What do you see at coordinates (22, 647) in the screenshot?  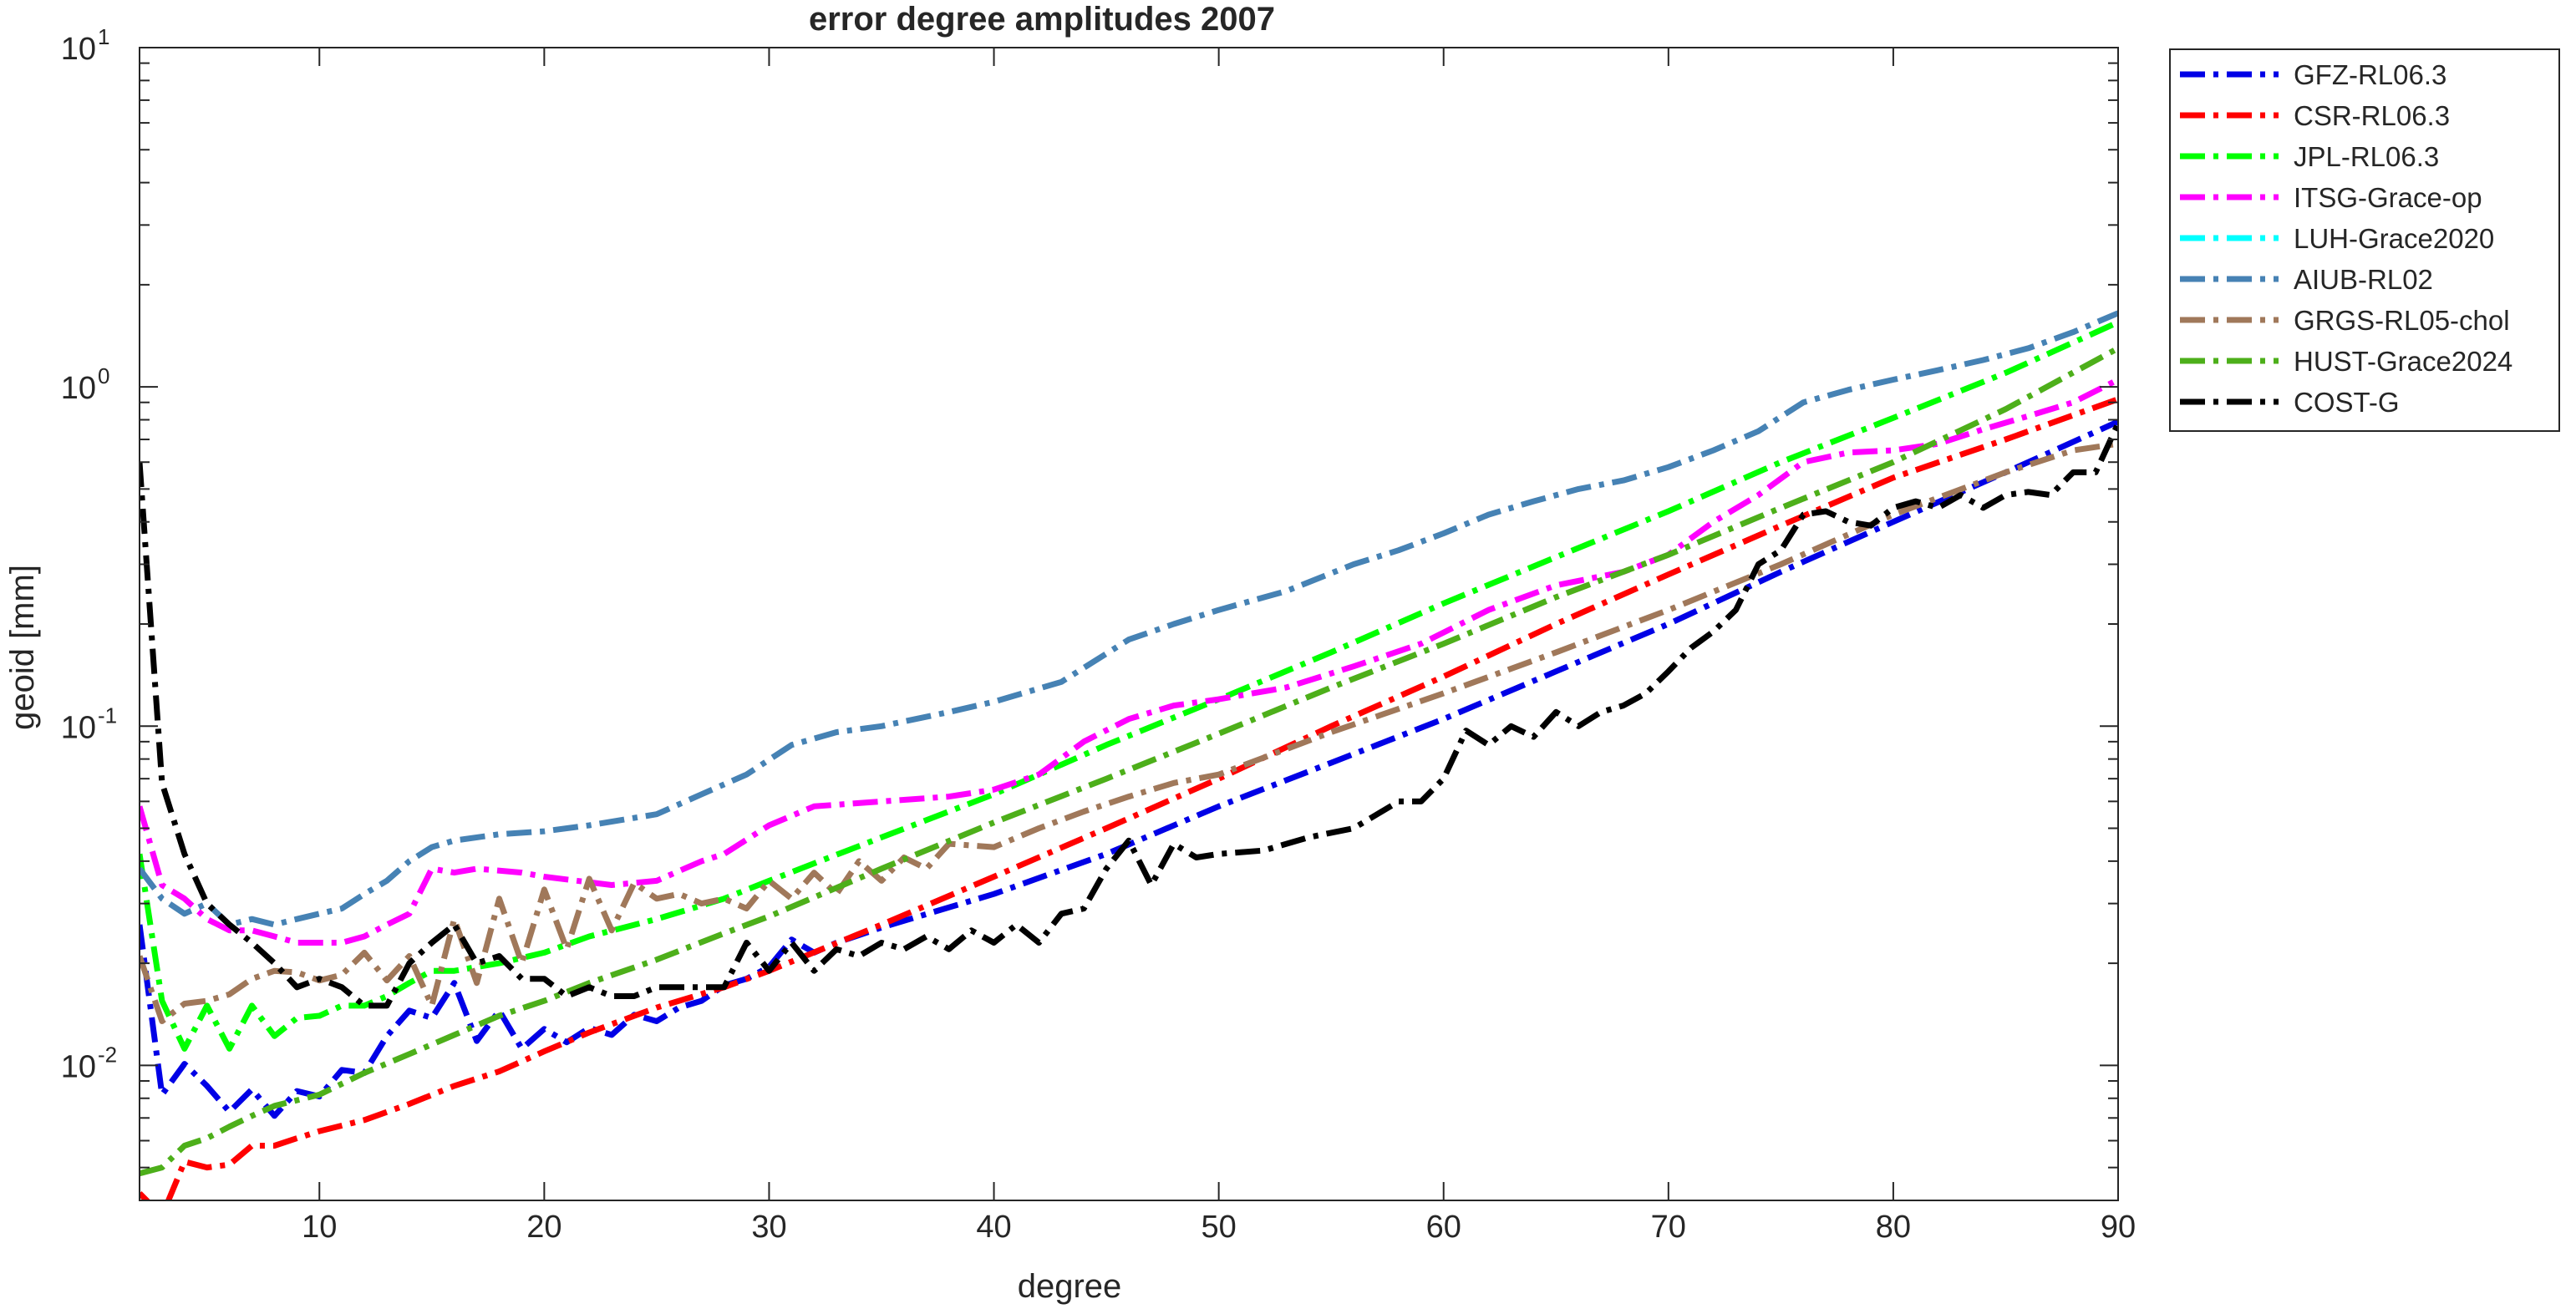 I see `y-axis-label: geoid [mm]` at bounding box center [22, 647].